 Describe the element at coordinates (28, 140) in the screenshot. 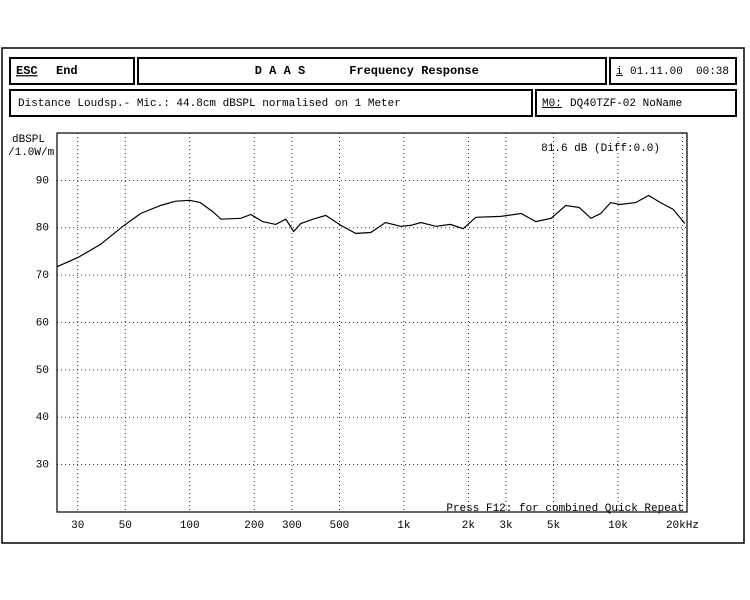

I see `y-axis-label: dBSPL` at that location.